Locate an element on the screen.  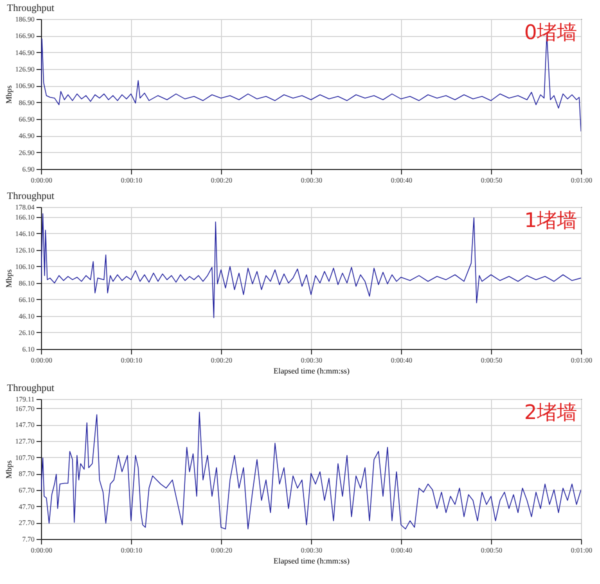
annotation: 0堵墙 is located at coordinates (550, 32).